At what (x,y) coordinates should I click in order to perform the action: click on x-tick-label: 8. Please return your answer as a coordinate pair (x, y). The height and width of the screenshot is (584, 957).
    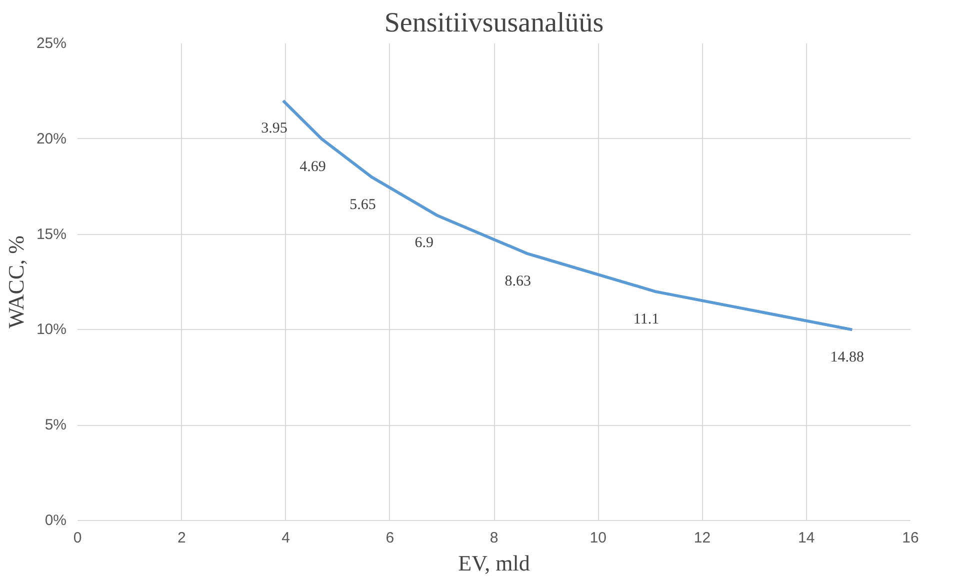
    Looking at the image, I should click on (494, 538).